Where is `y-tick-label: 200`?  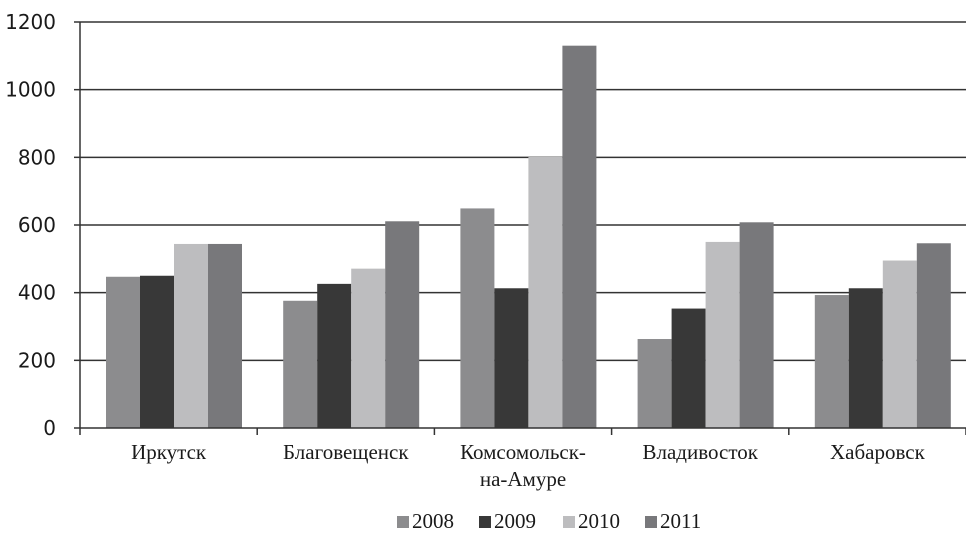 y-tick-label: 200 is located at coordinates (37, 360).